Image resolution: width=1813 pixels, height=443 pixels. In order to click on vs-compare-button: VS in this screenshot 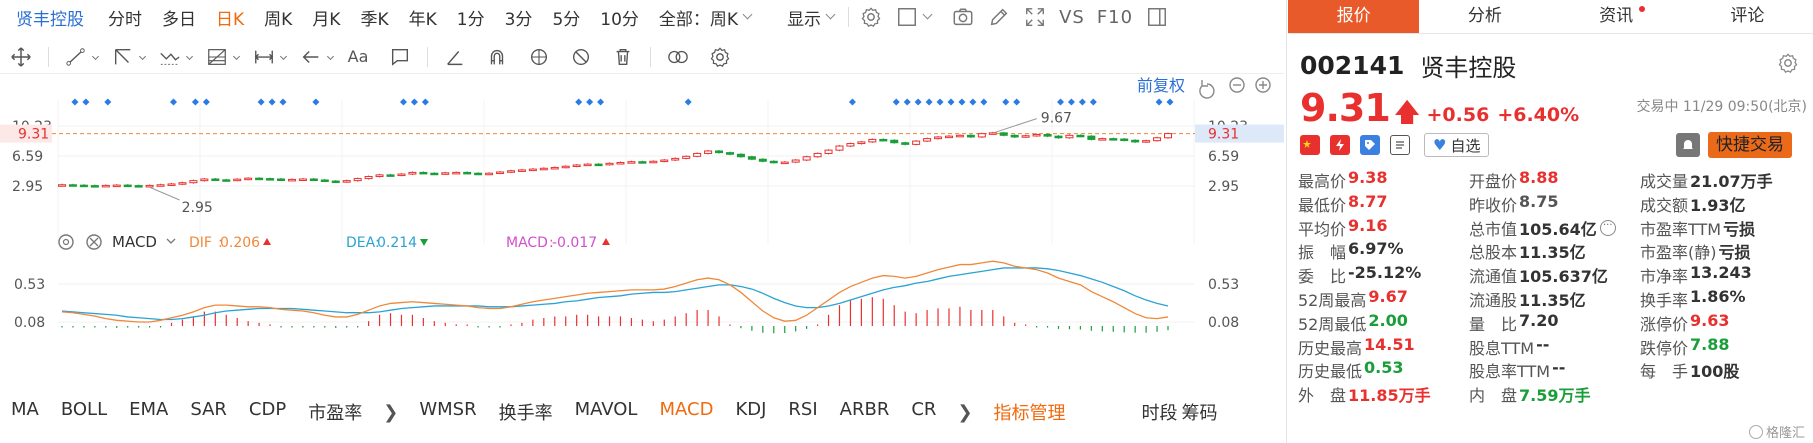, I will do `click(1072, 17)`.